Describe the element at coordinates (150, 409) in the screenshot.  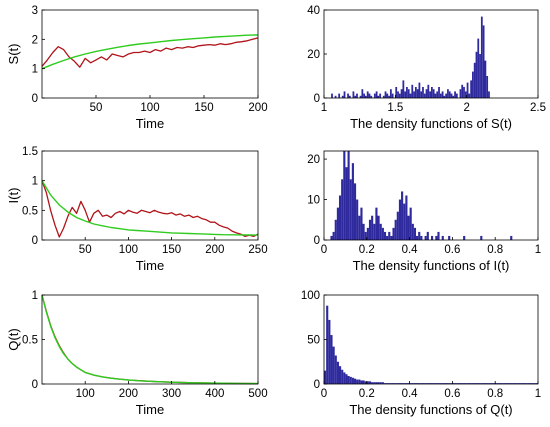
I see `x-axis-label: Time` at that location.